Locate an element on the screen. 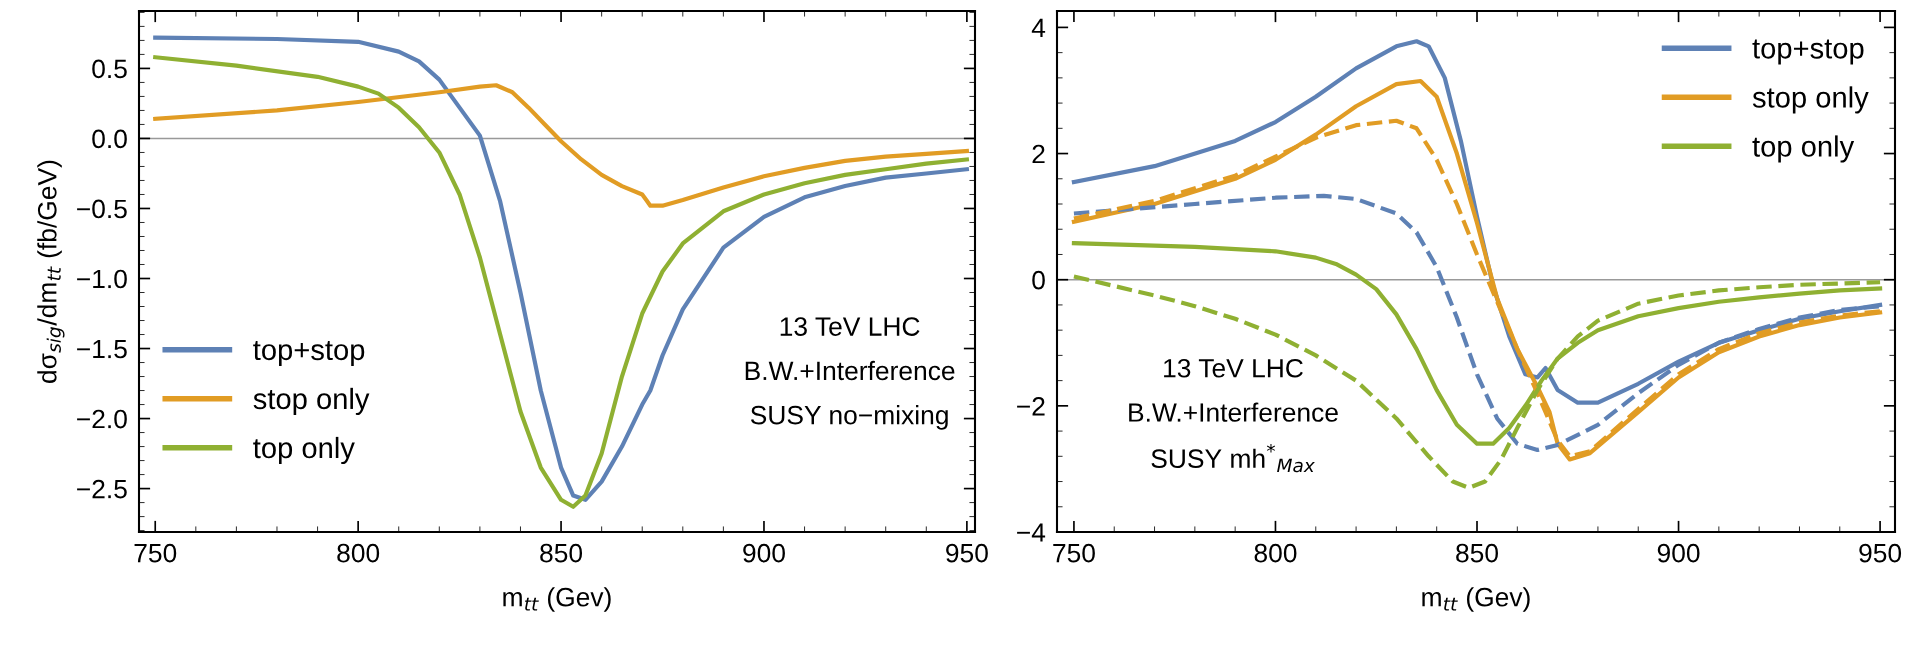 The height and width of the screenshot is (646, 1920). y-tick-label: −1.0 is located at coordinates (102, 279).